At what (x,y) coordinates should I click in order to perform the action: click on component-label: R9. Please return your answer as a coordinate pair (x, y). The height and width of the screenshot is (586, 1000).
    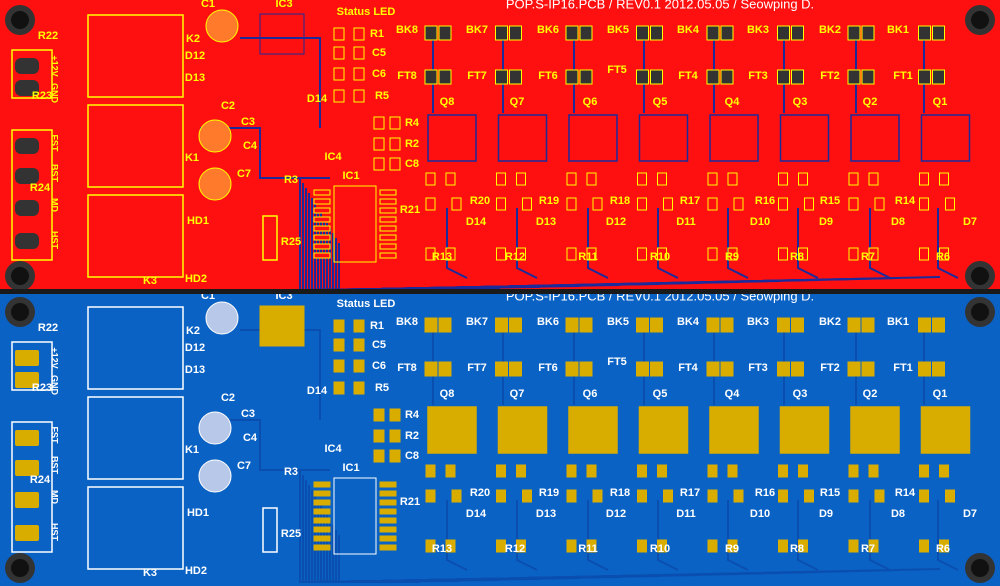
    Looking at the image, I should click on (732, 257).